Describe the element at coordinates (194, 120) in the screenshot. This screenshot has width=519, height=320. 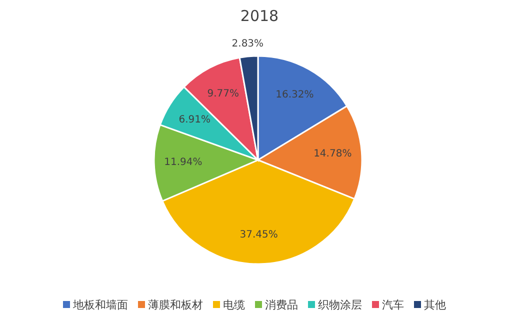
I see `data-label: 6.91%` at that location.